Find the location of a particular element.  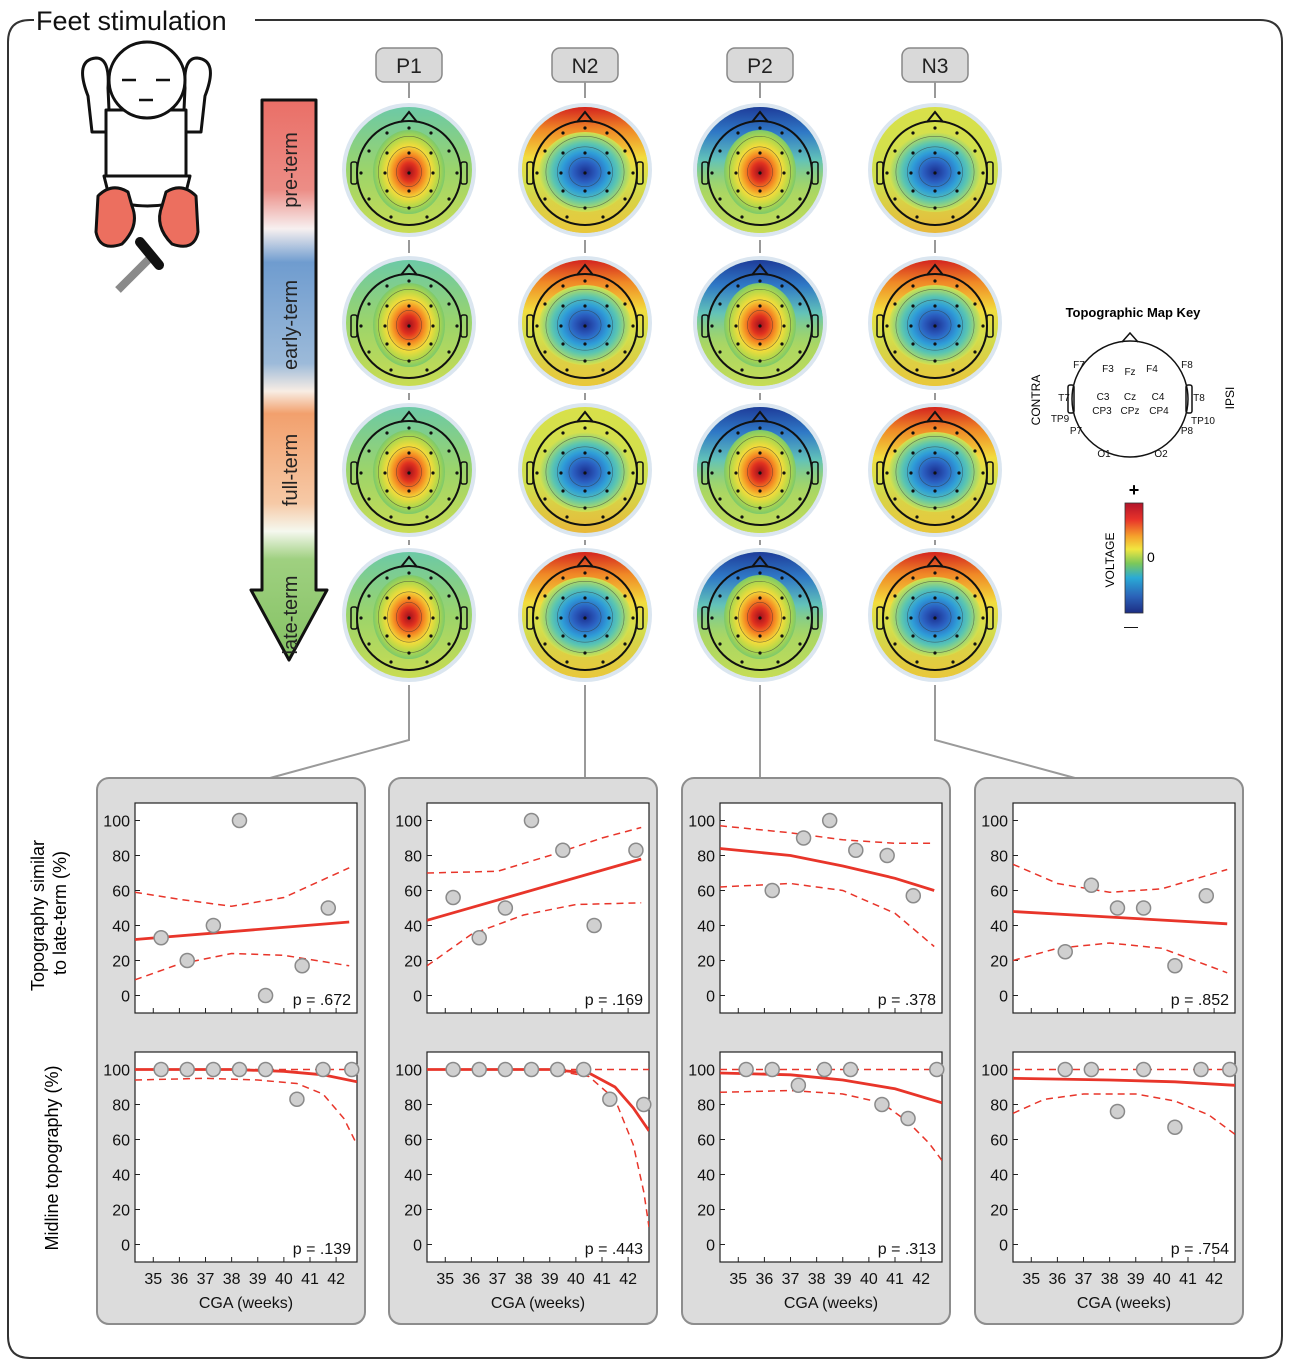

component-header-label: P1 is located at coordinates (409, 66).